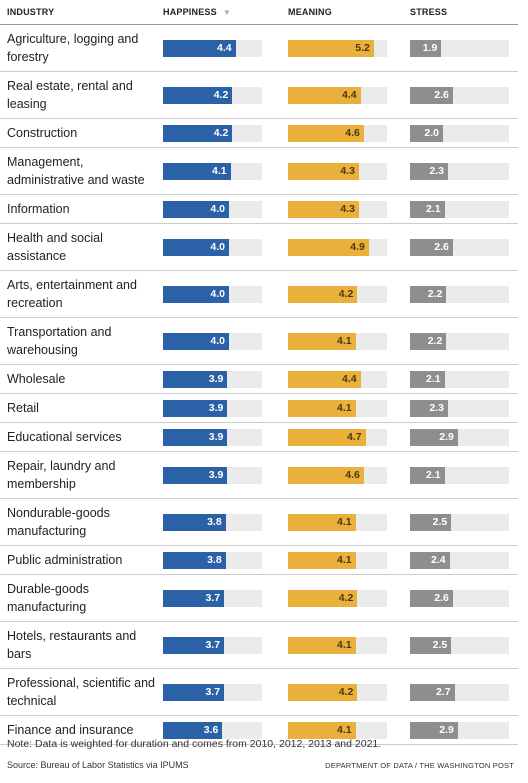 This screenshot has height=783, width=528. I want to click on value-label: 4.0, so click(217, 293).